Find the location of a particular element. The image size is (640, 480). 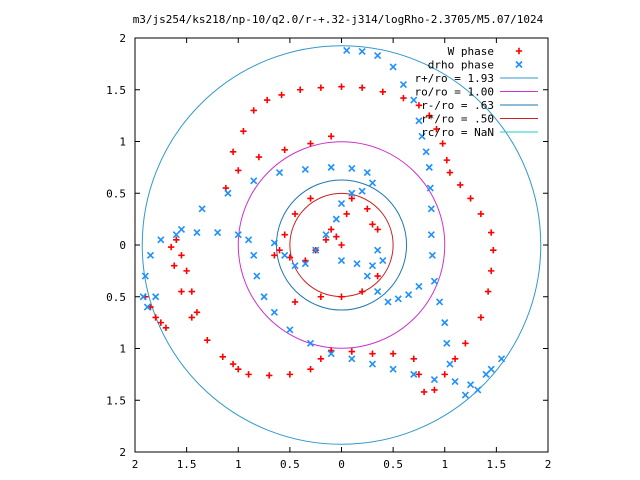

x-tick-label-0: 2 is located at coordinates (135, 464).